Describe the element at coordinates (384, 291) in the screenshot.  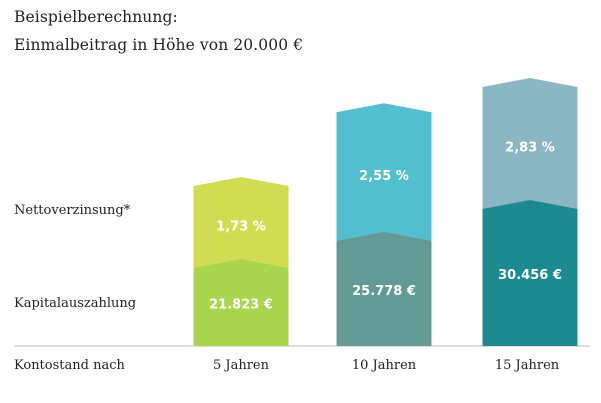
I see `value-label-capital-payout-2: 25.778 €` at that location.